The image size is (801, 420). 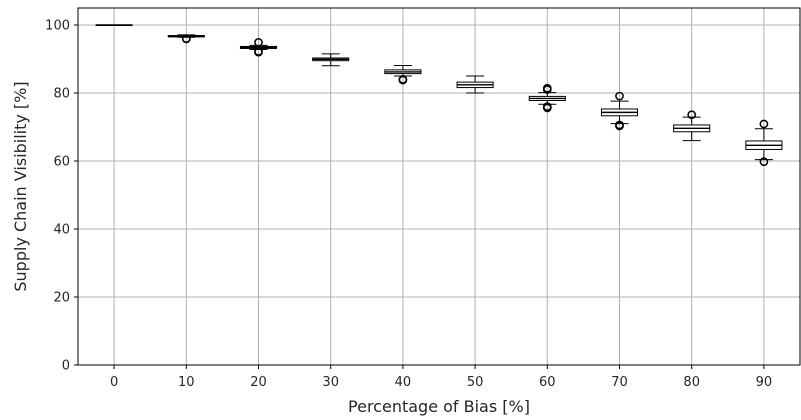 What do you see at coordinates (61, 196) in the screenshot?
I see `y-axis: 0 20 40 60 80 100` at bounding box center [61, 196].